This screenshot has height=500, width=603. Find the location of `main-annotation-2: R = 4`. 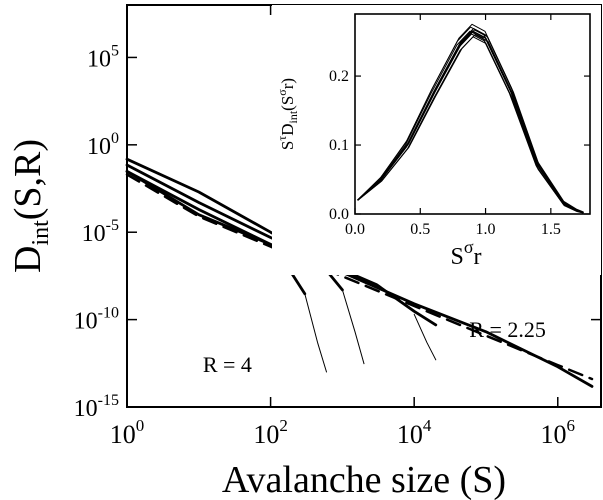

main-annotation-2: R = 4 is located at coordinates (227, 364).